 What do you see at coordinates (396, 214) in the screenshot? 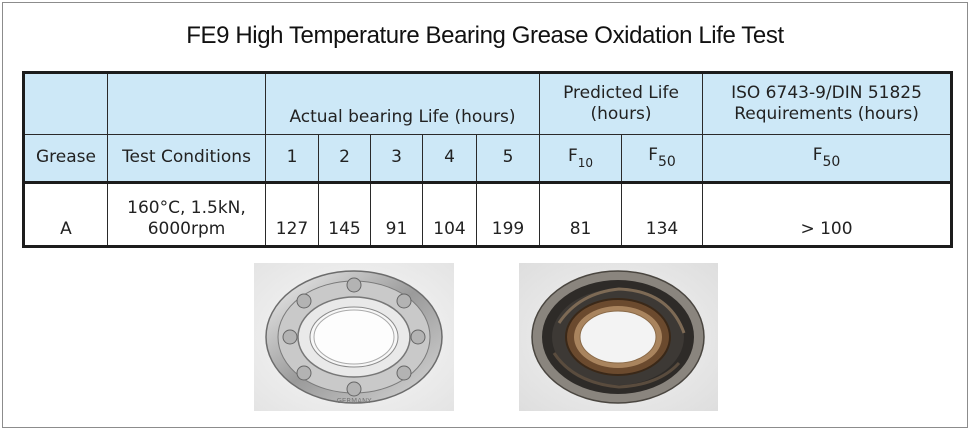
I see `cell-run-3: 91` at bounding box center [396, 214].